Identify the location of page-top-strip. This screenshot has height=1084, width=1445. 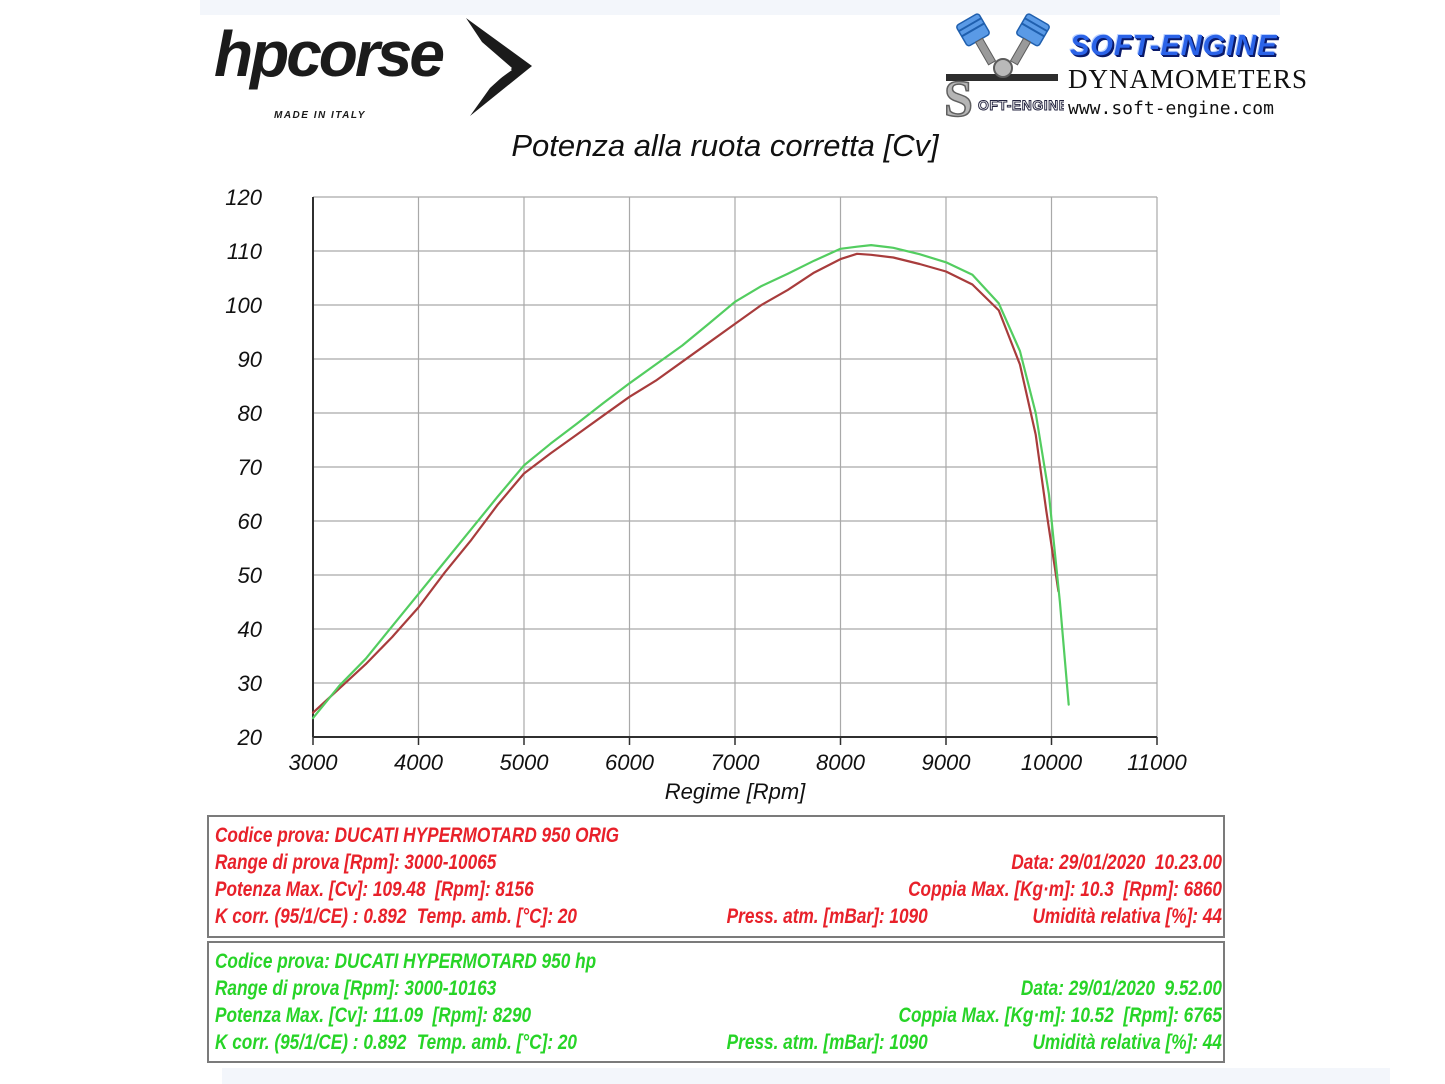
(740, 7).